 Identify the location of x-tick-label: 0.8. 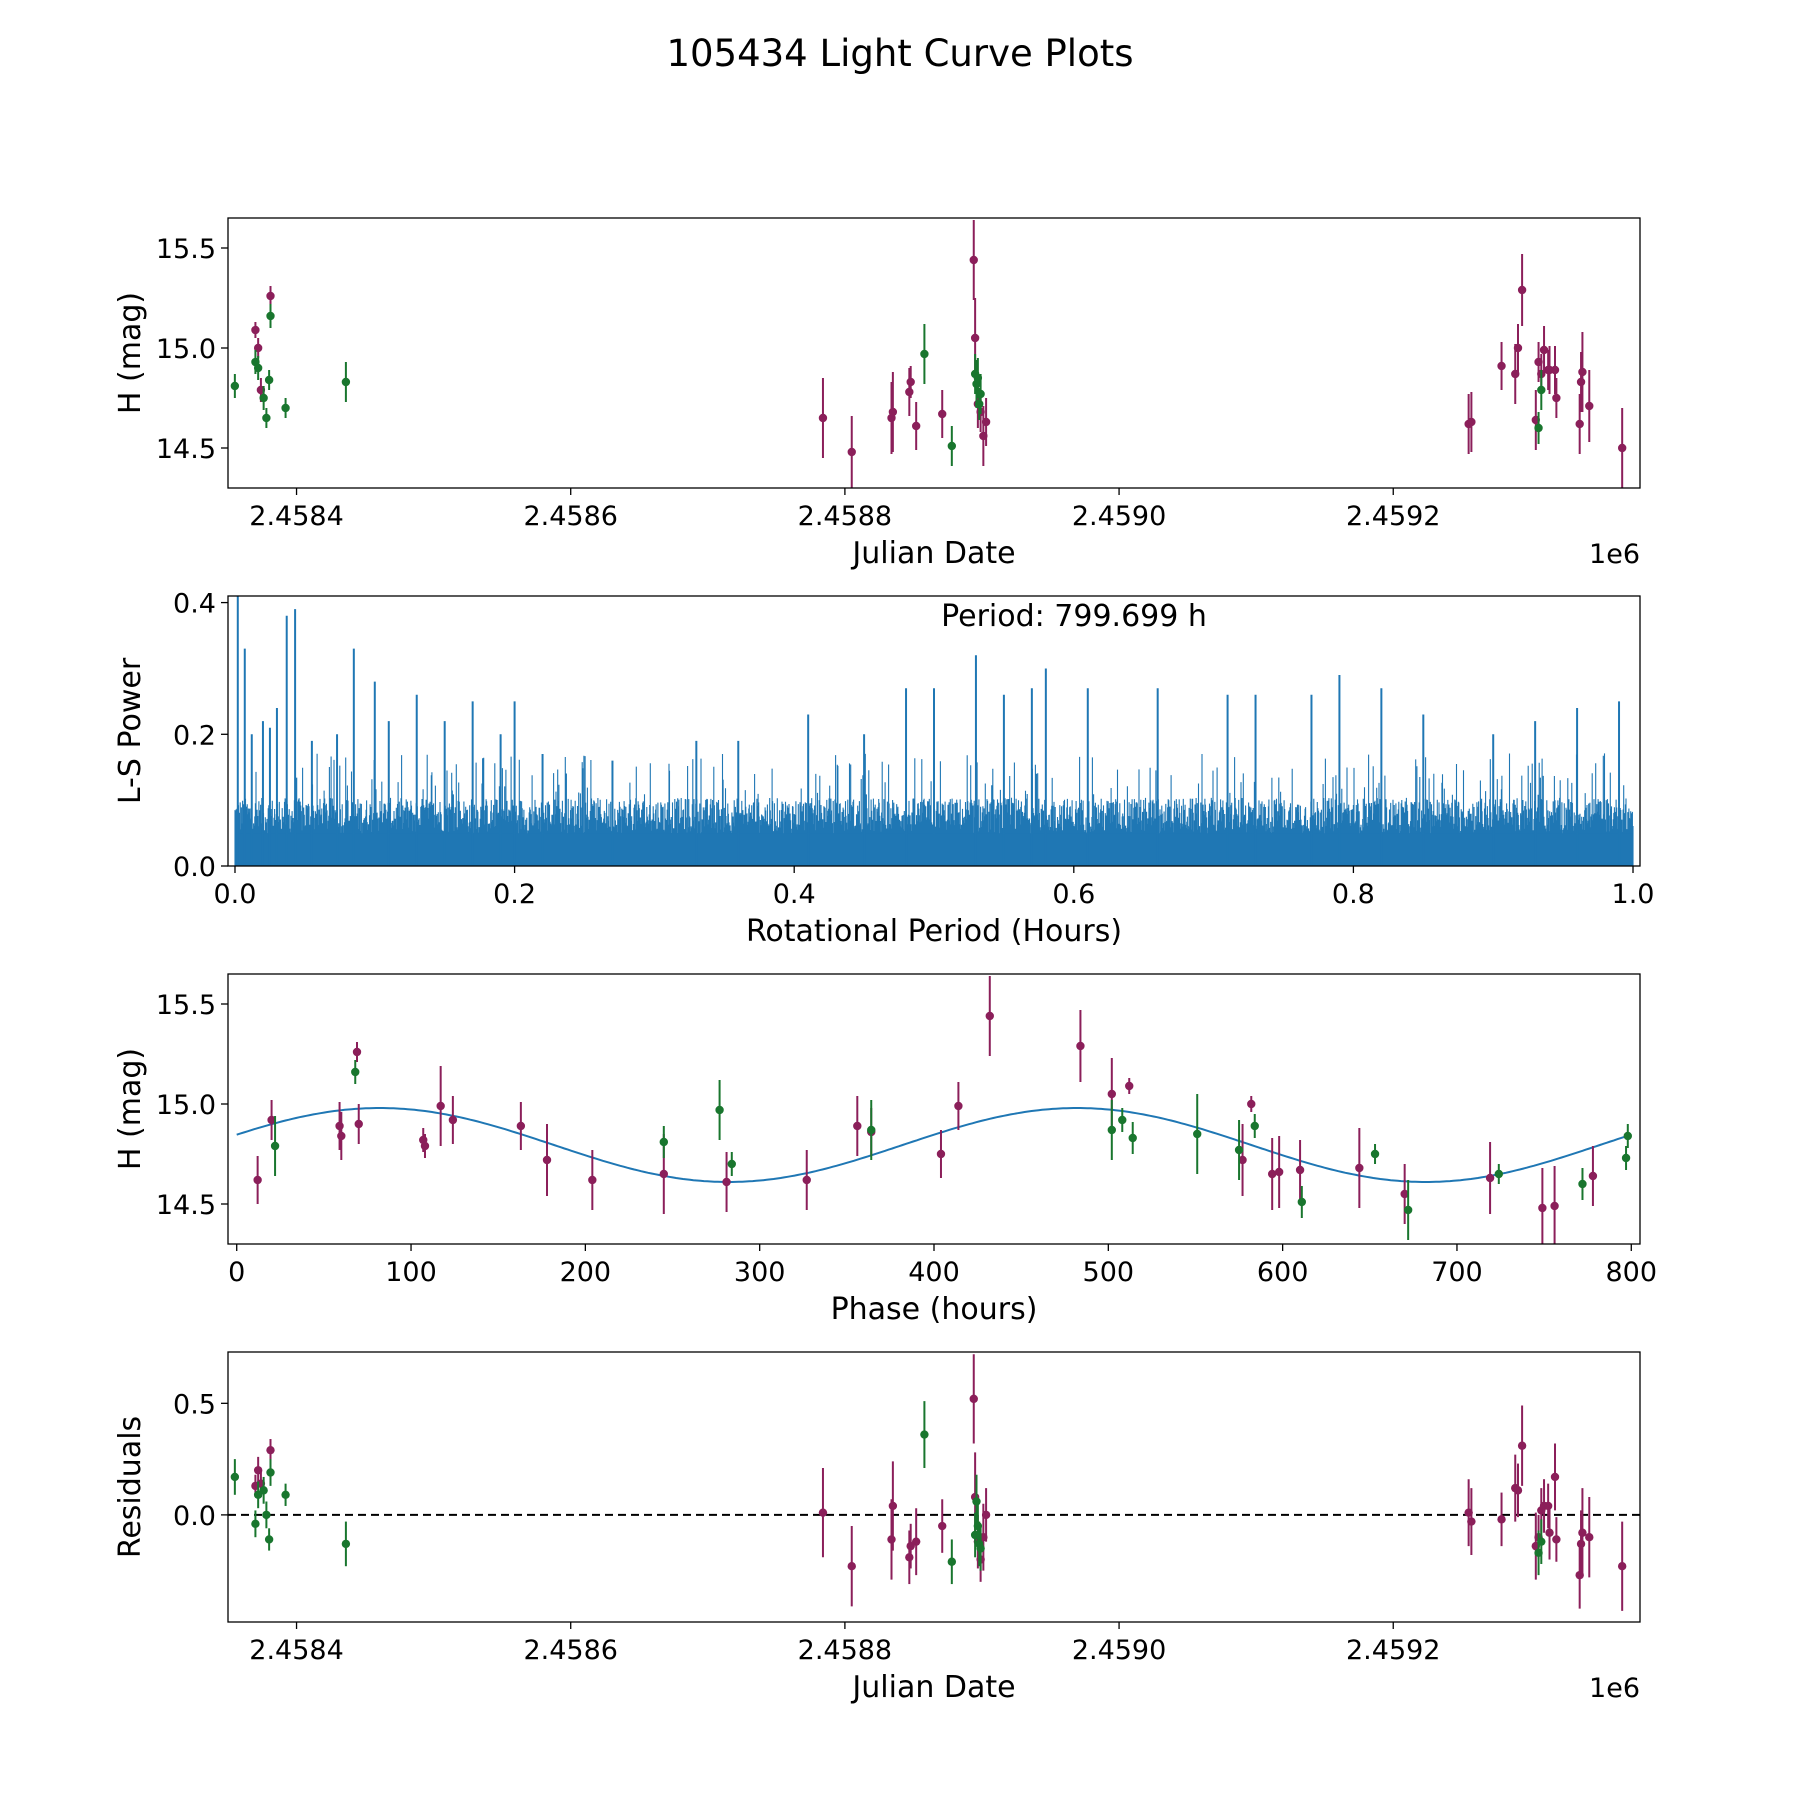
(1353, 894).